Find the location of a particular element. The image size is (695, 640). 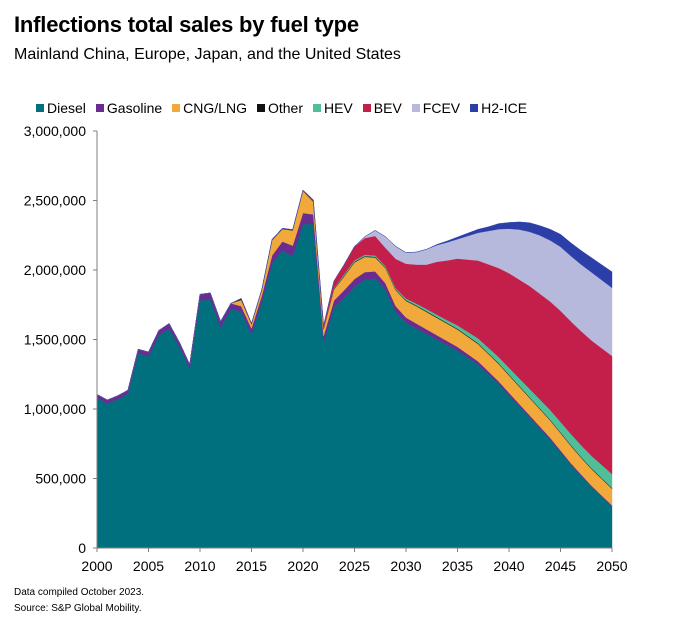

legend-swatch-other is located at coordinates (260, 108).